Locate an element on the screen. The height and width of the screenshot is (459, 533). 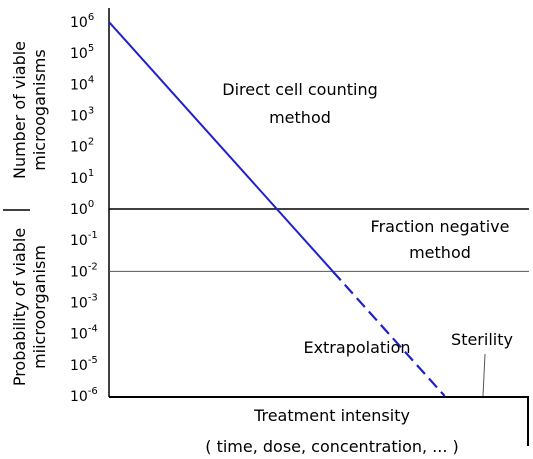
y-axis-label-lower-line2: miicroorganism is located at coordinates (39, 307).